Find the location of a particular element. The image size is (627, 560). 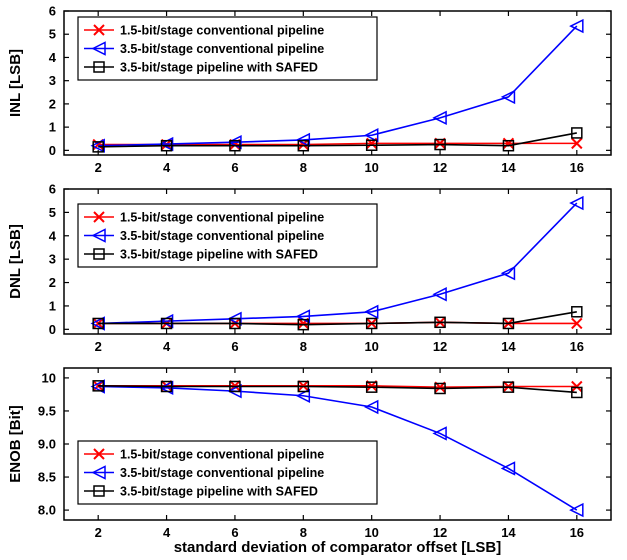

x-tick-label: 10 is located at coordinates (371, 167).